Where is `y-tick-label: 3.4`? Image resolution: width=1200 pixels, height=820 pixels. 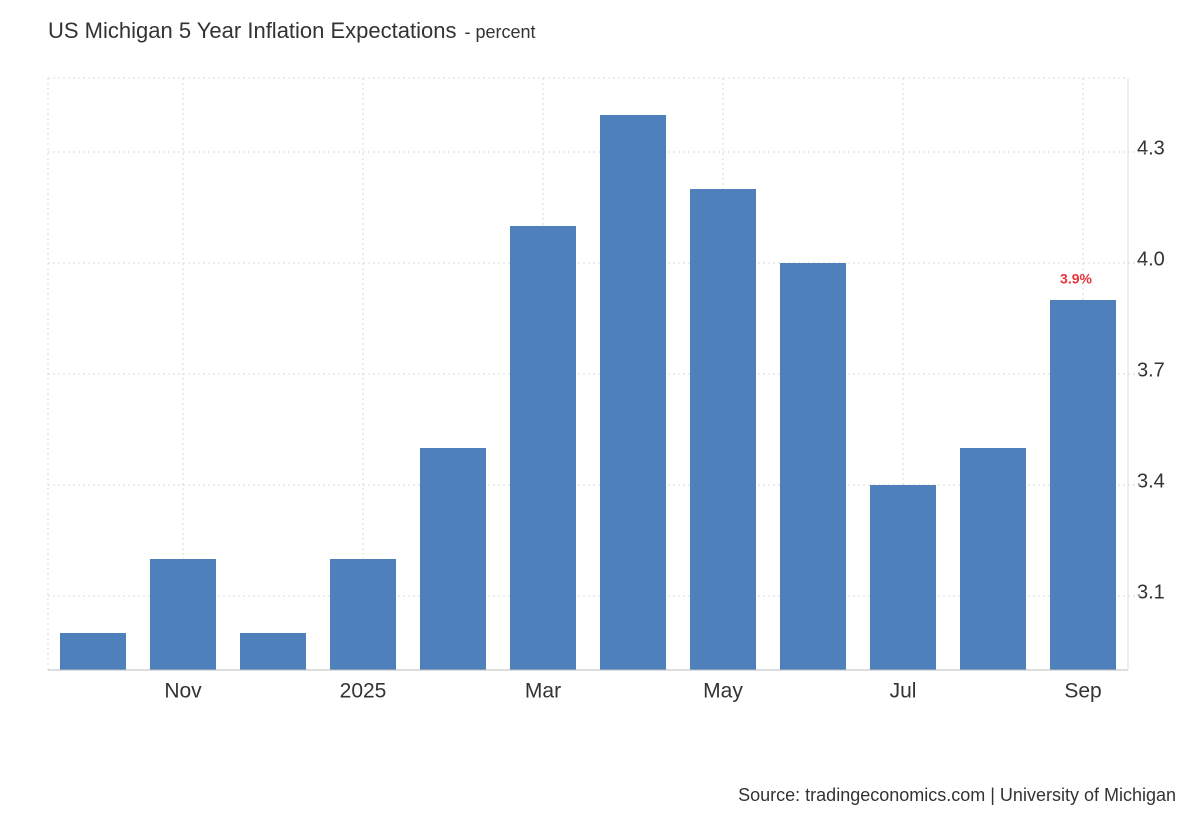 y-tick-label: 3.4 is located at coordinates (1151, 481).